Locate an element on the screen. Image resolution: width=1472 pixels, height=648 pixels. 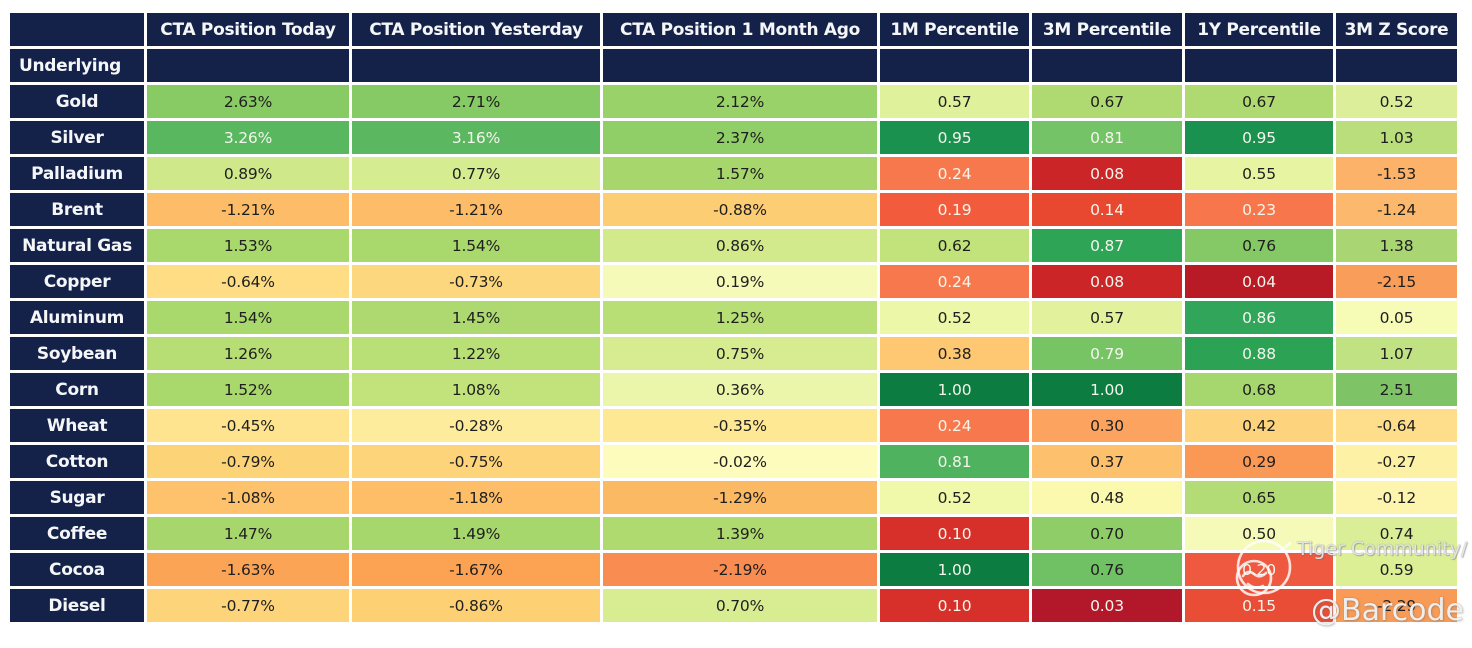
heatmap-cell: 0.86 is located at coordinates (1259, 317).